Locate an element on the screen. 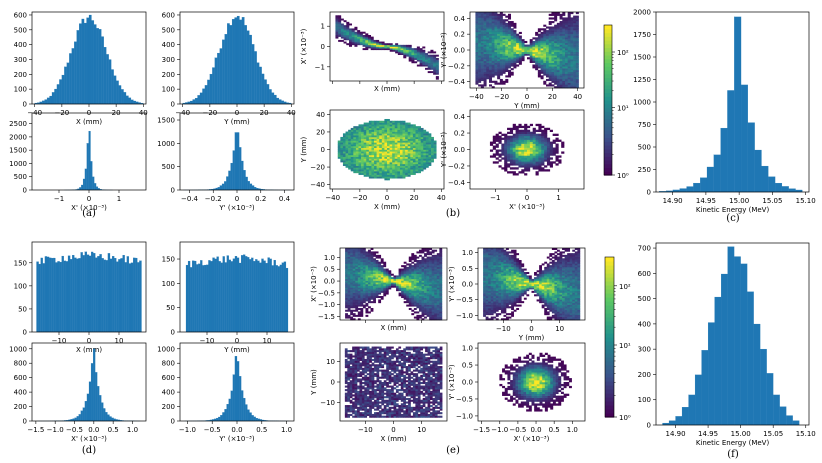  x-axis-label: X (mm) is located at coordinates (89, 350).